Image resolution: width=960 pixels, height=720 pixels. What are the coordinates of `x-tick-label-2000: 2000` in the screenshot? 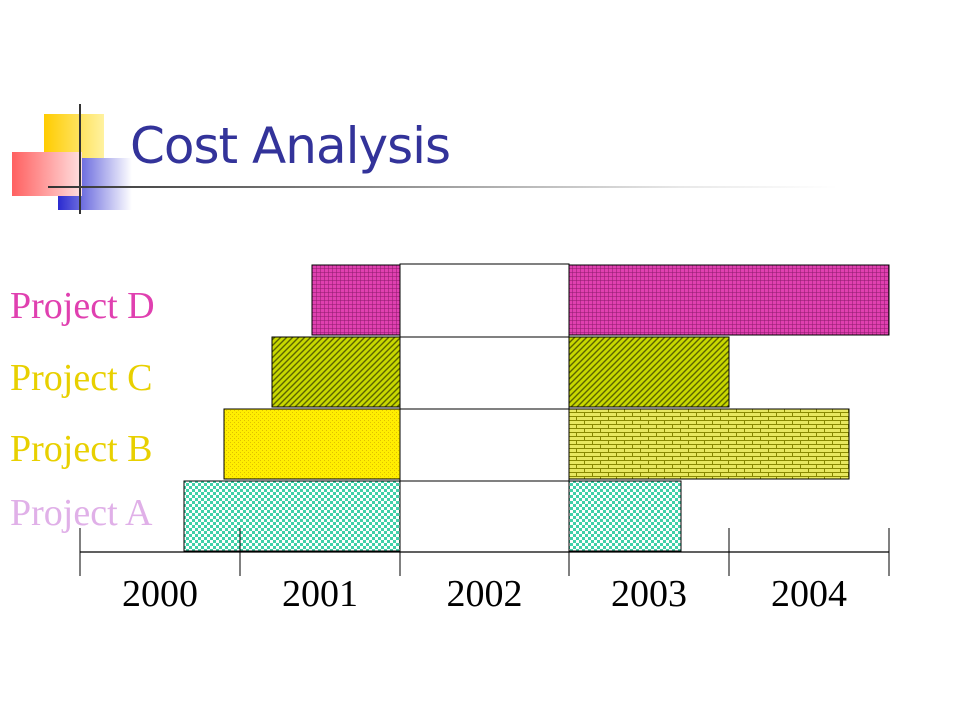 It's located at (160, 594).